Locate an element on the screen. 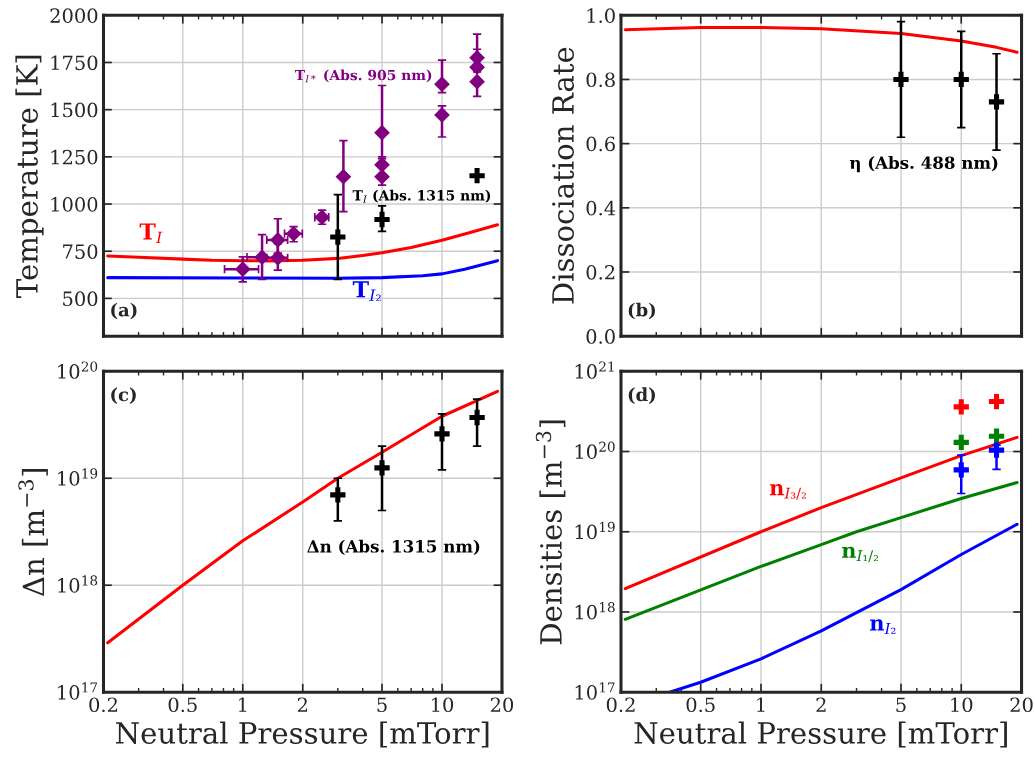 The height and width of the screenshot is (764, 1035). y-axis-title: Densities [m$^{−3}$] is located at coordinates (550, 532).